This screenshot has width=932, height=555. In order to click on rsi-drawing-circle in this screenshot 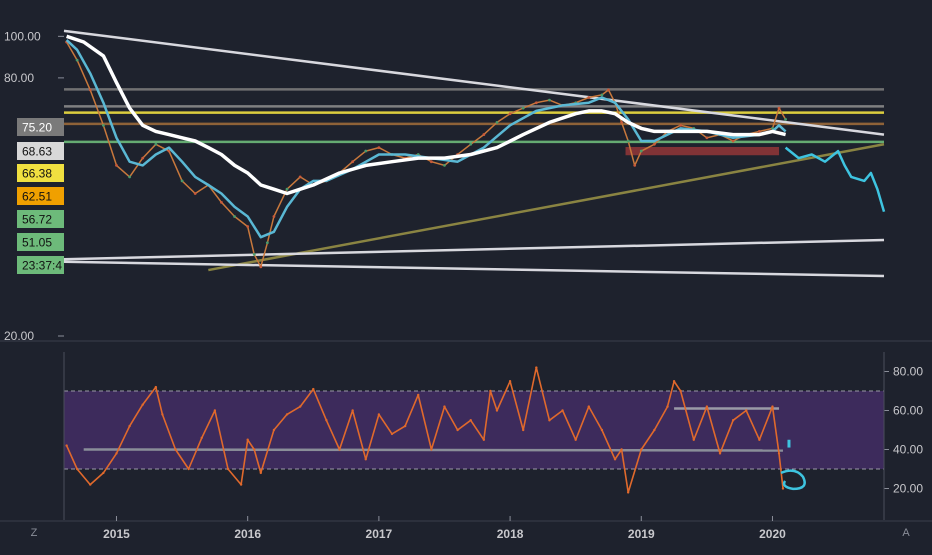, I will do `click(793, 480)`.